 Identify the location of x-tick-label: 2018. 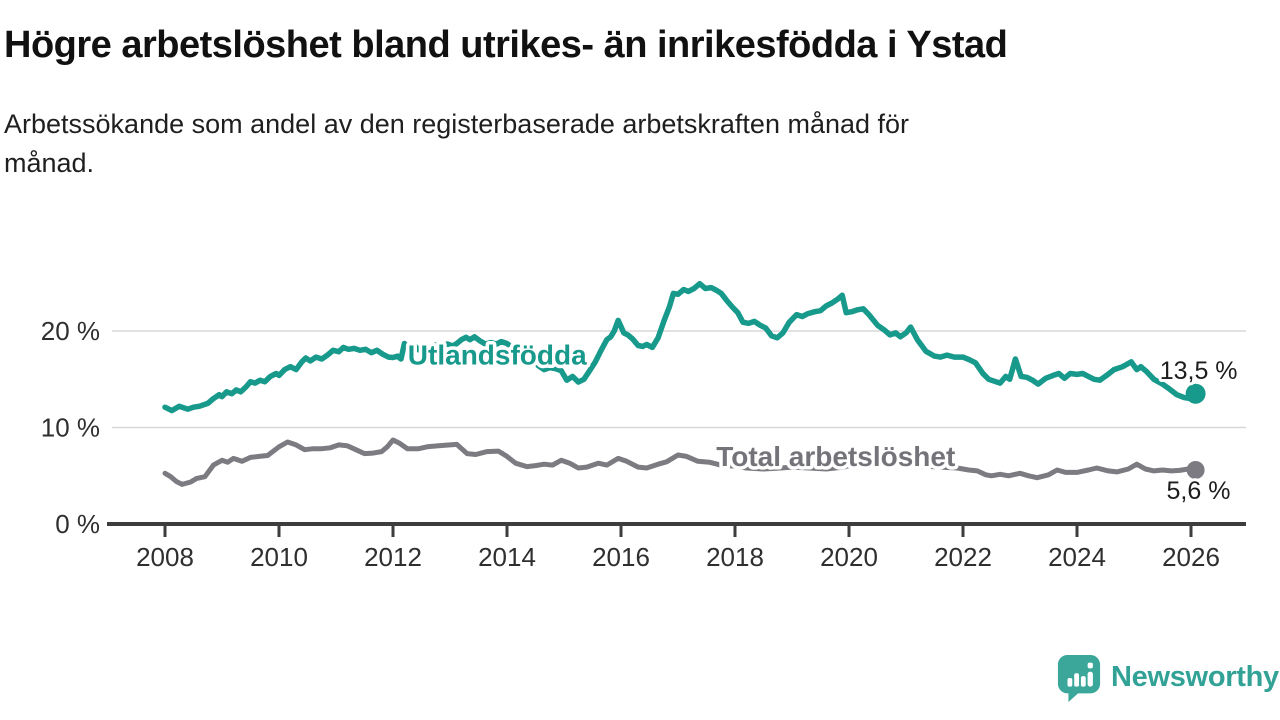
(735, 557).